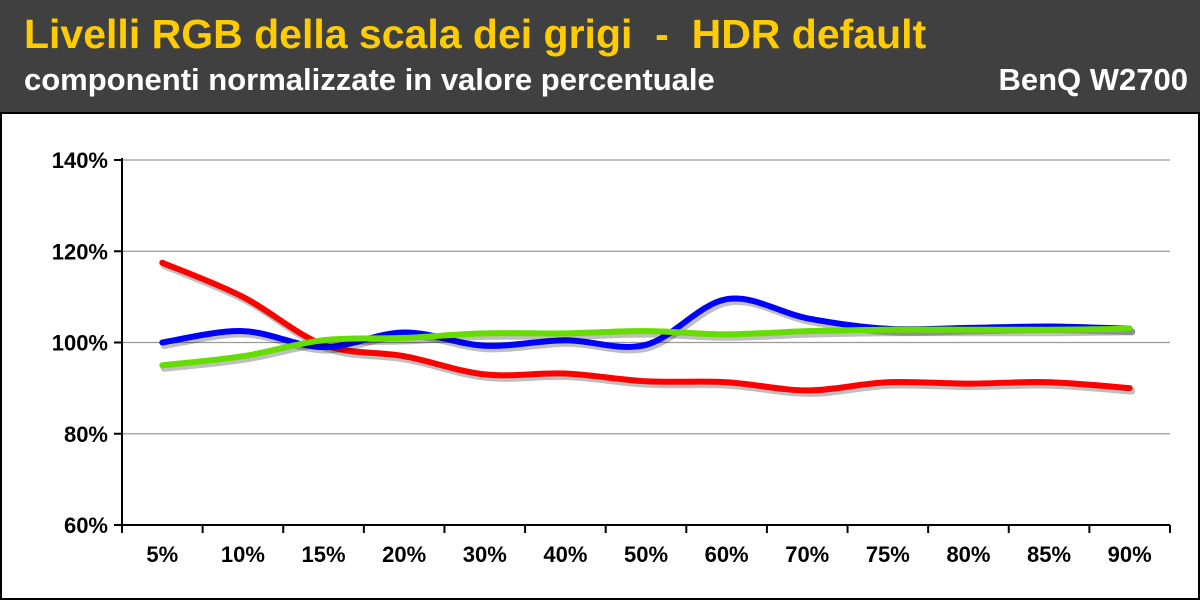  I want to click on x-tick-label: 50%, so click(646, 554).